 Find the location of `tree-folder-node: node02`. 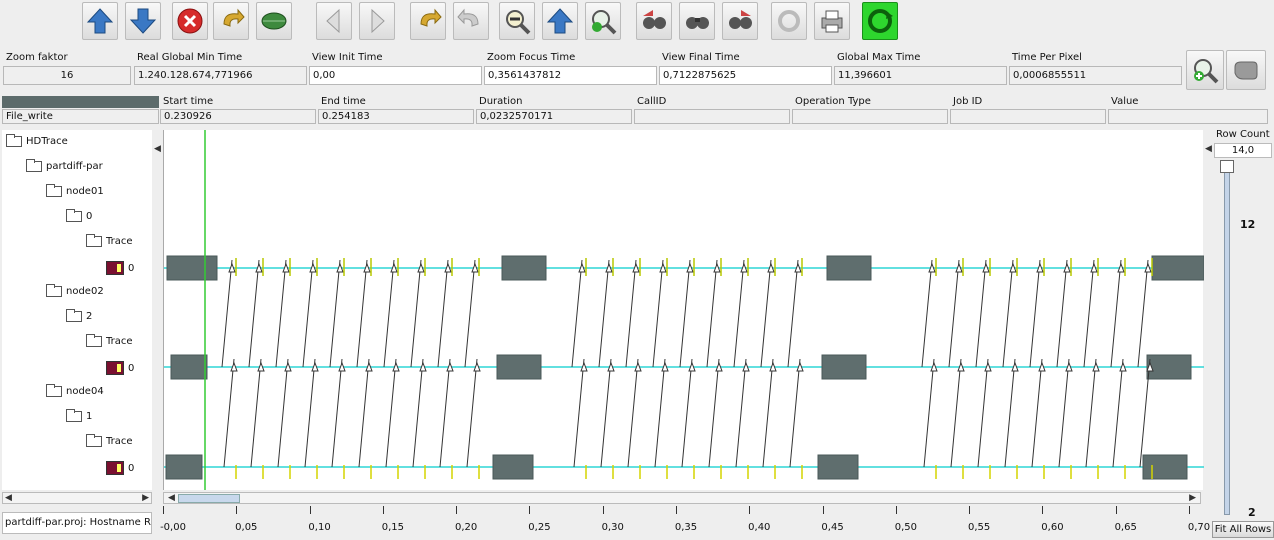

tree-folder-node: node02 is located at coordinates (75, 290).